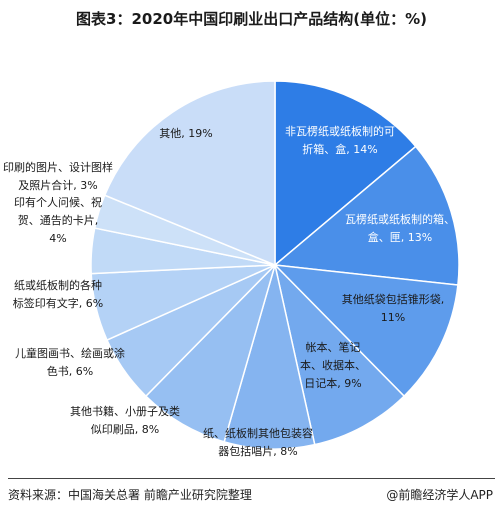 Image resolution: width=503 pixels, height=517 pixels. Describe the element at coordinates (400, 228) in the screenshot. I see `slice-label: 瓦楞纸或纸板制的箱、盒、匣, 13%` at that location.